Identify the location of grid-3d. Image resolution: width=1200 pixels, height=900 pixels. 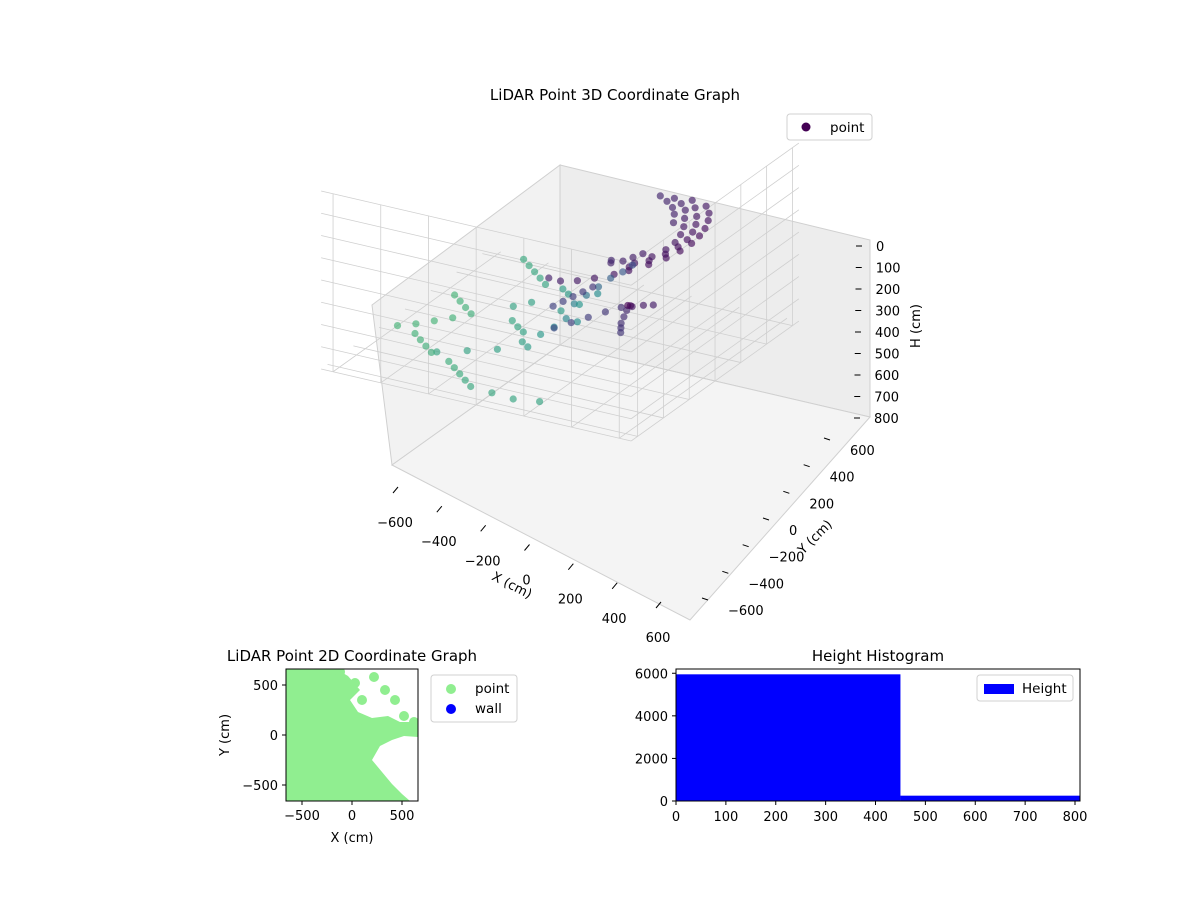
(560, 292).